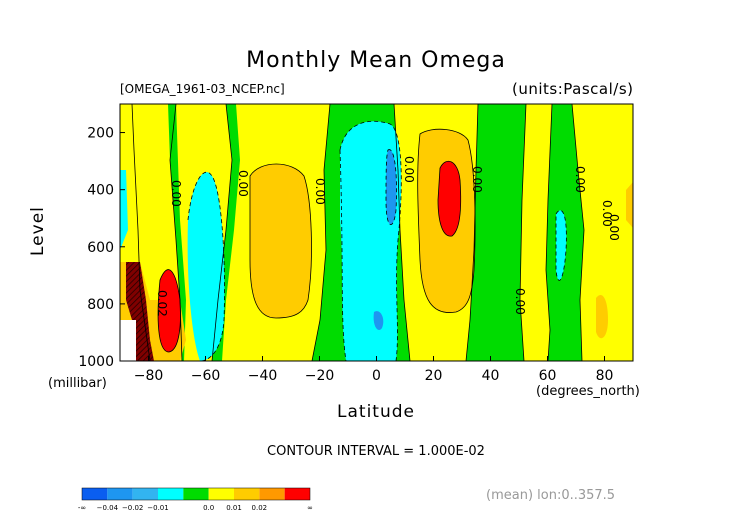  I want to click on y-tick-label: 400, so click(100, 191).